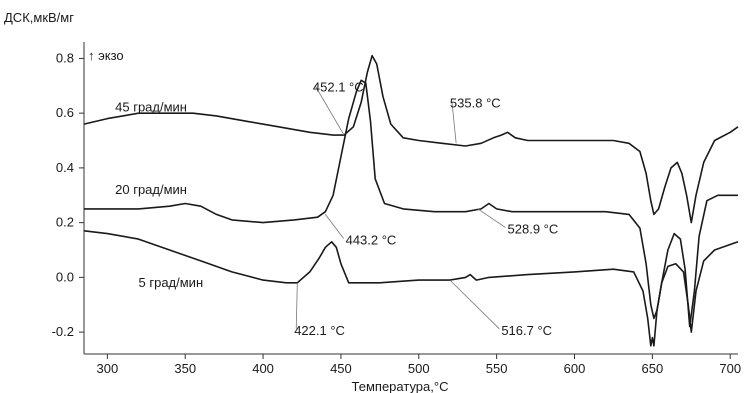  What do you see at coordinates (171, 282) in the screenshot?
I see `series-label: 5 град/мин` at bounding box center [171, 282].